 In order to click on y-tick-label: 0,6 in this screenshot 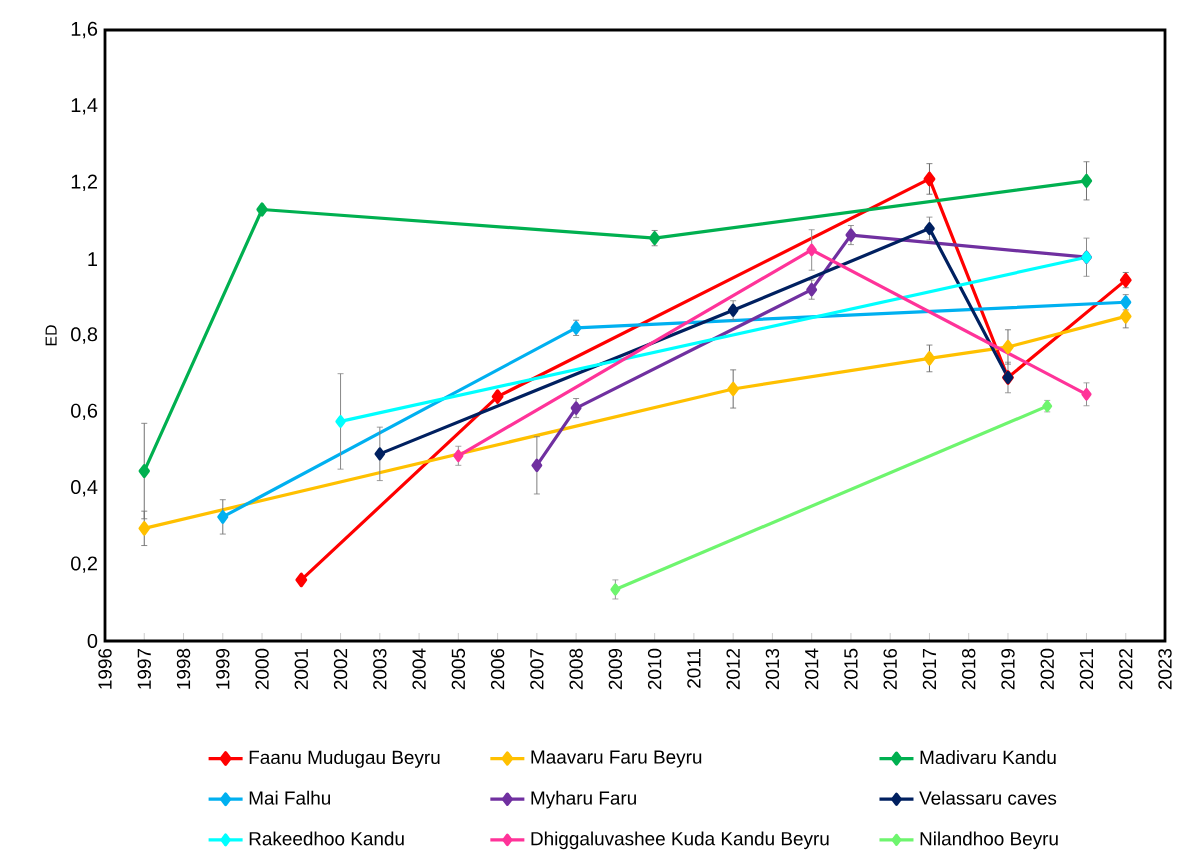, I will do `click(84, 412)`.